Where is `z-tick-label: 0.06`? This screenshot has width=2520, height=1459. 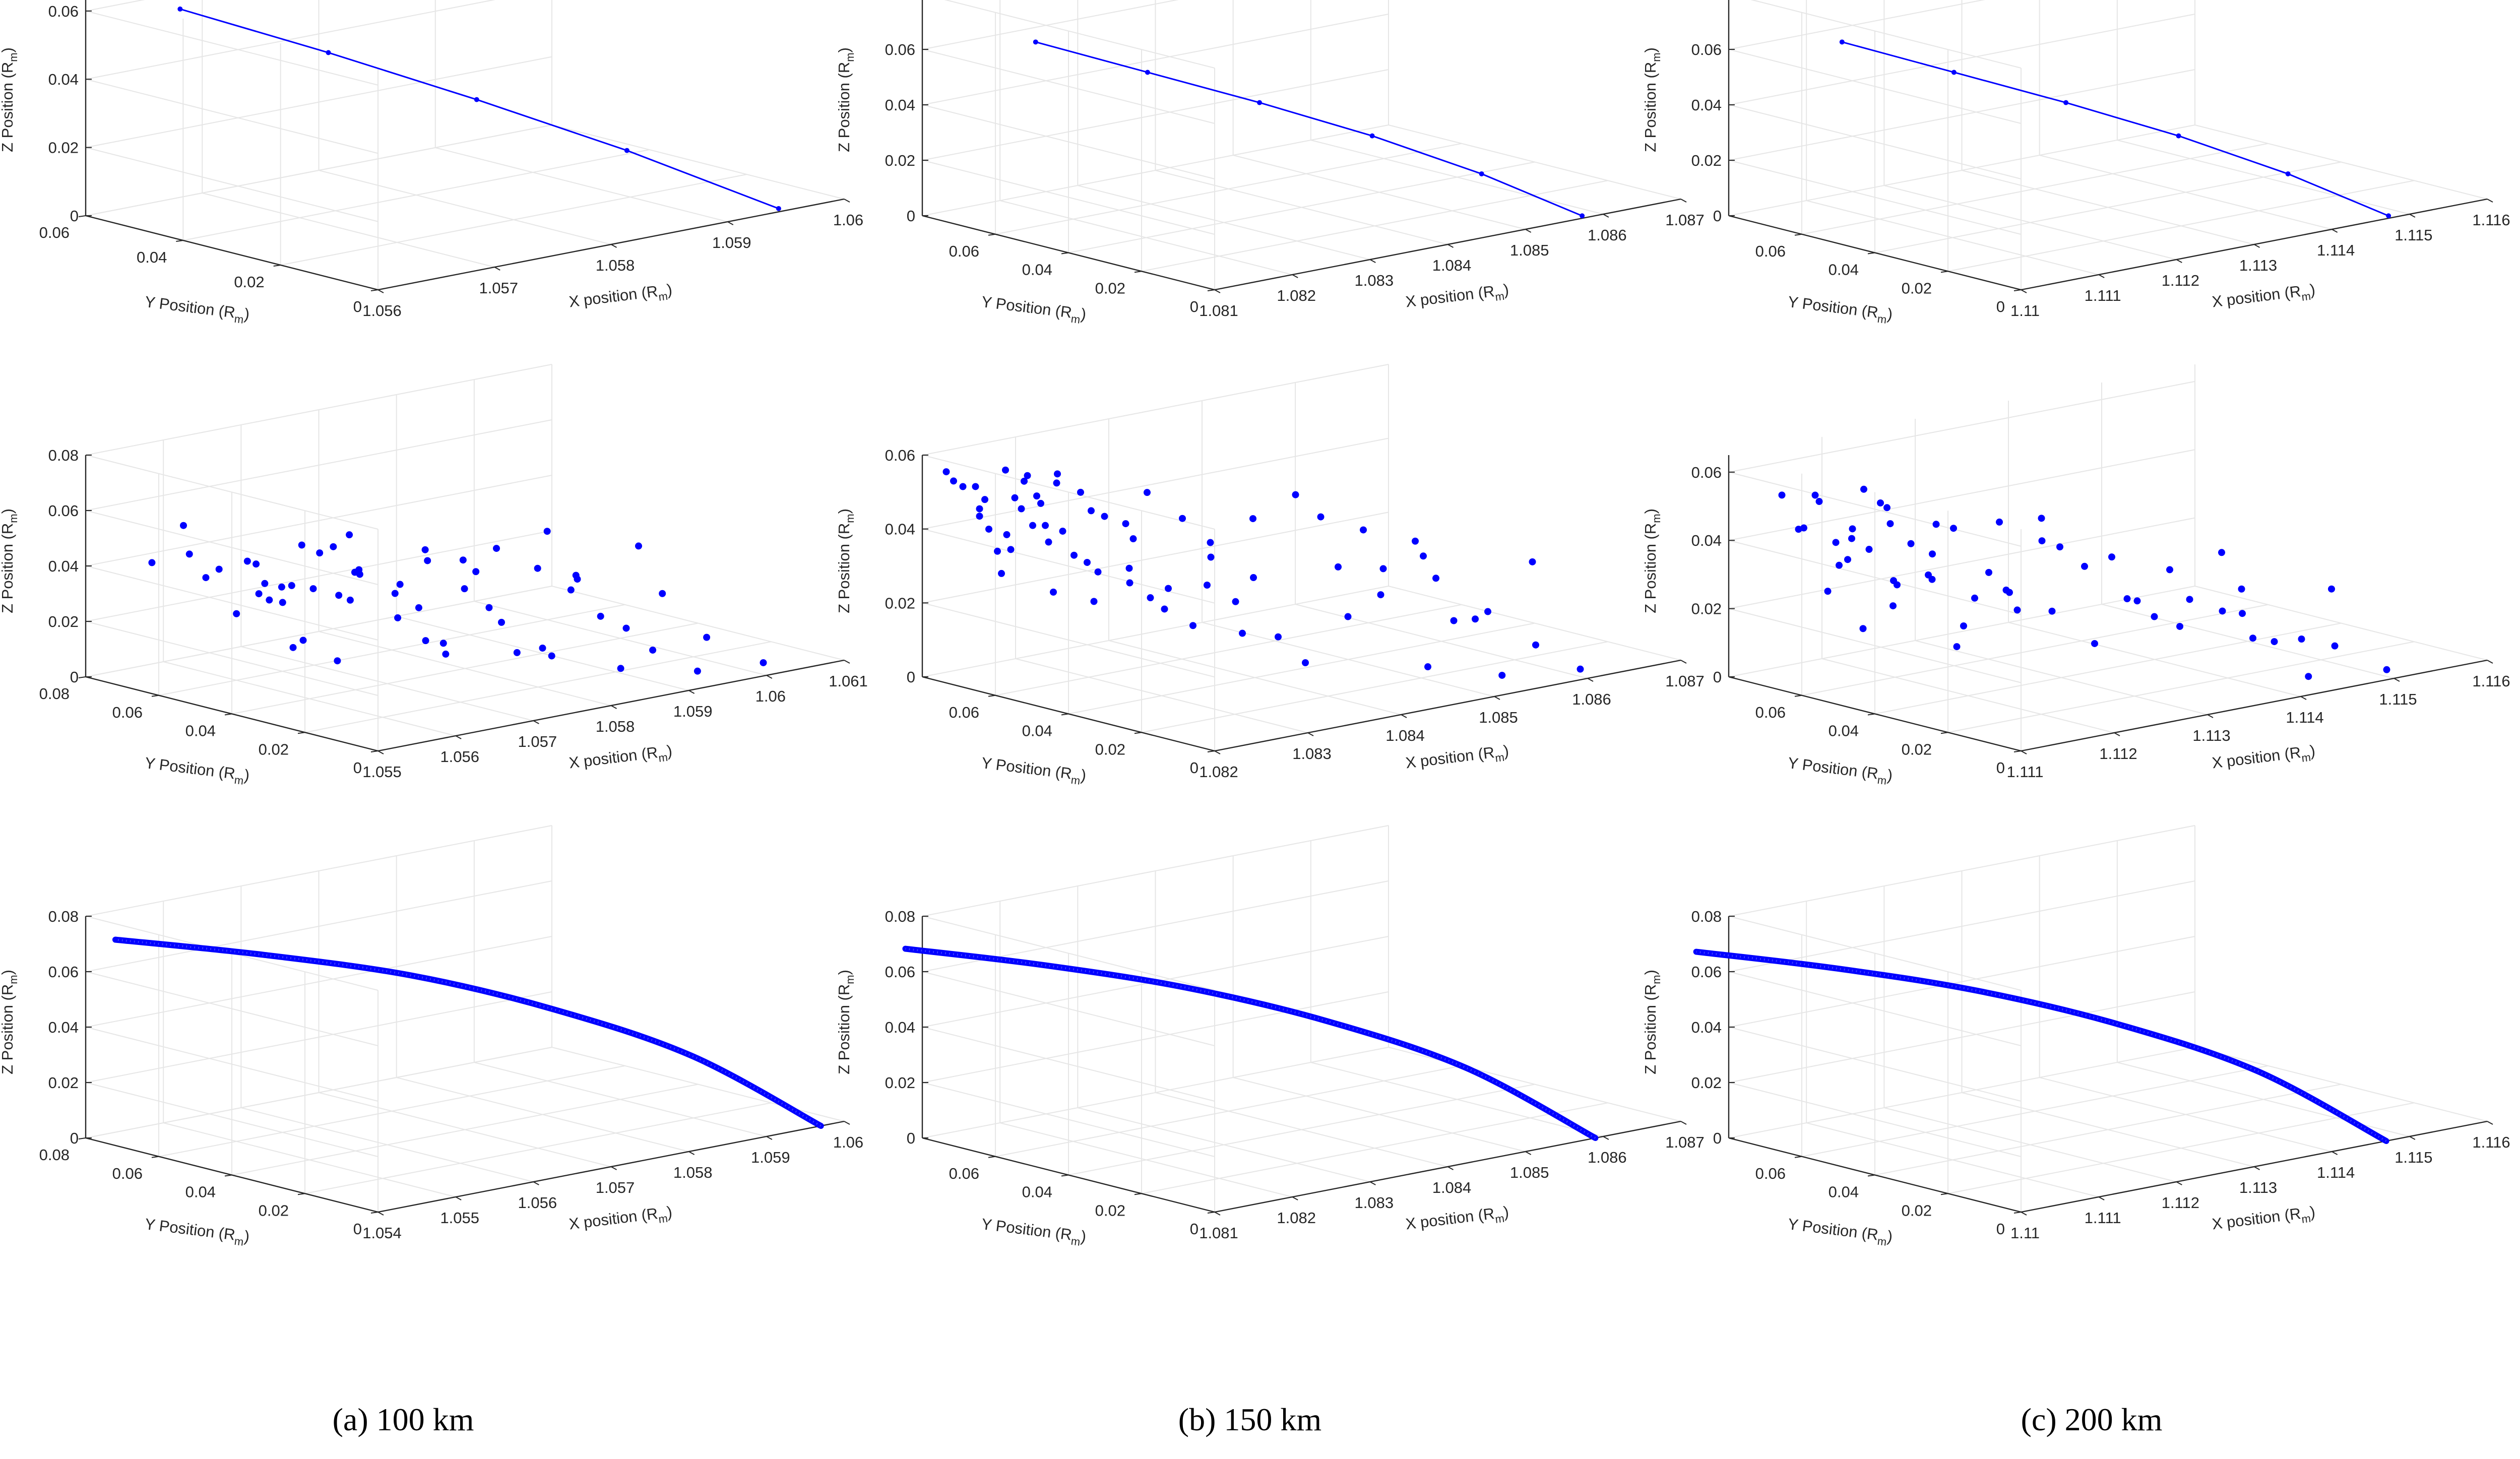
z-tick-label: 0.06 is located at coordinates (900, 455).